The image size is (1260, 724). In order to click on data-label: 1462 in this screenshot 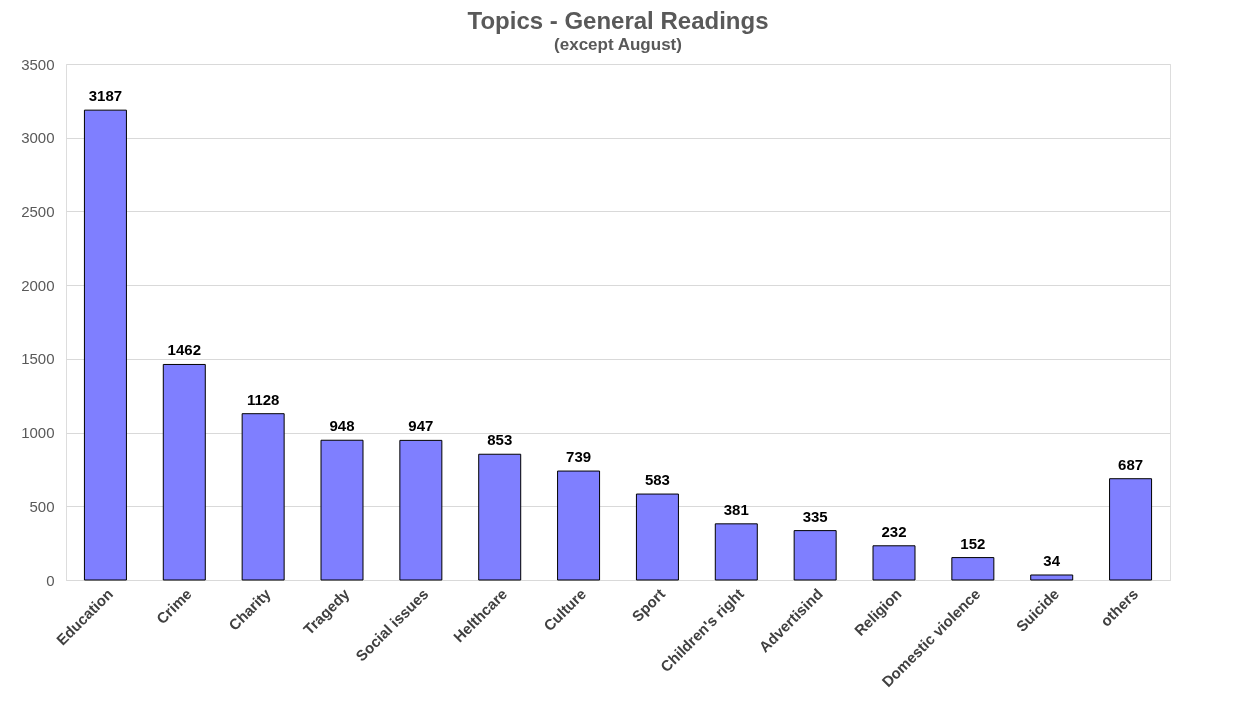, I will do `click(184, 350)`.